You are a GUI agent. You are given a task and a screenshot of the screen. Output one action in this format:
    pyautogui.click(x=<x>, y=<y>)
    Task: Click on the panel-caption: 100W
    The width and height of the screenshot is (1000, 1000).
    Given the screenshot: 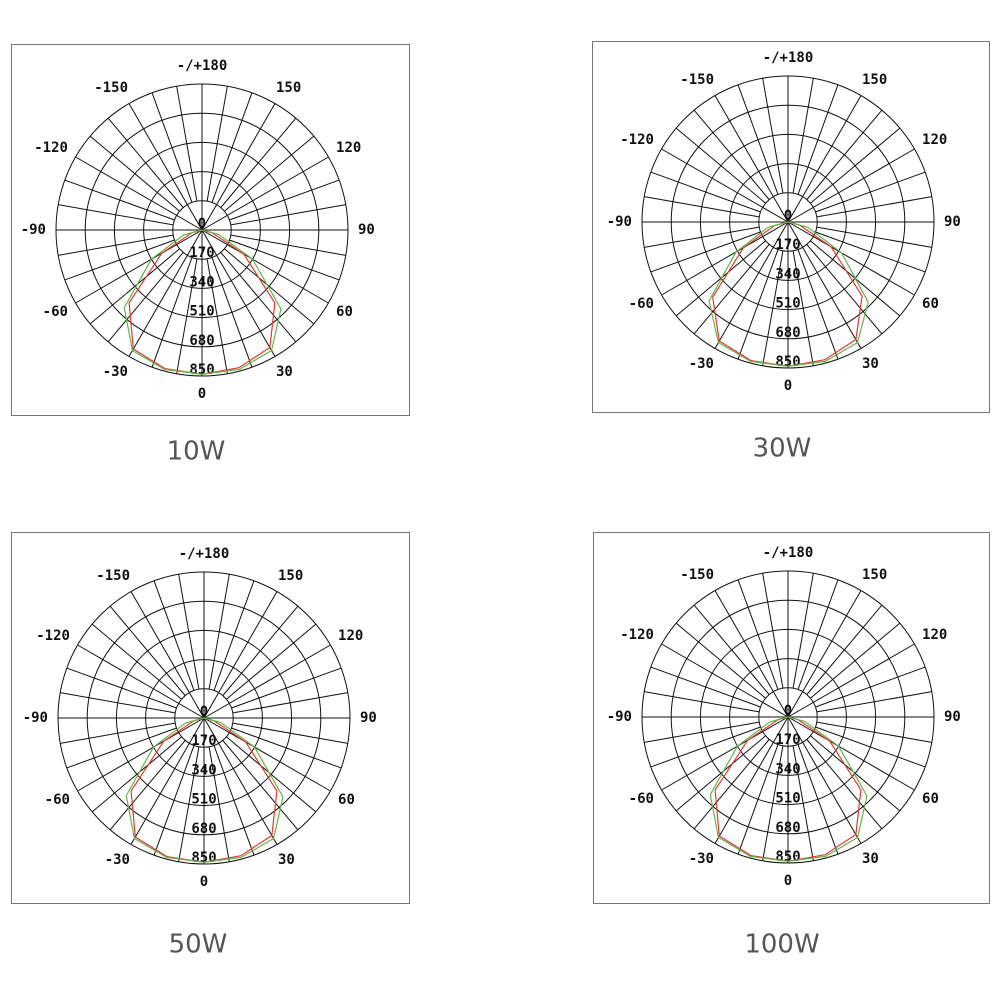 What is the action you would take?
    pyautogui.click(x=781, y=945)
    